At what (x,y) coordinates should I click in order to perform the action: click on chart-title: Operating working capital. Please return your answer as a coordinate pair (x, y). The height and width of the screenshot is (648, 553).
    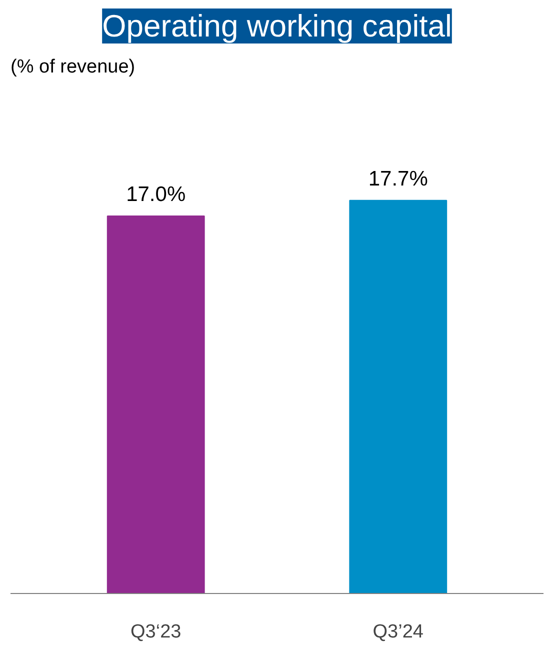
    Looking at the image, I should click on (277, 26).